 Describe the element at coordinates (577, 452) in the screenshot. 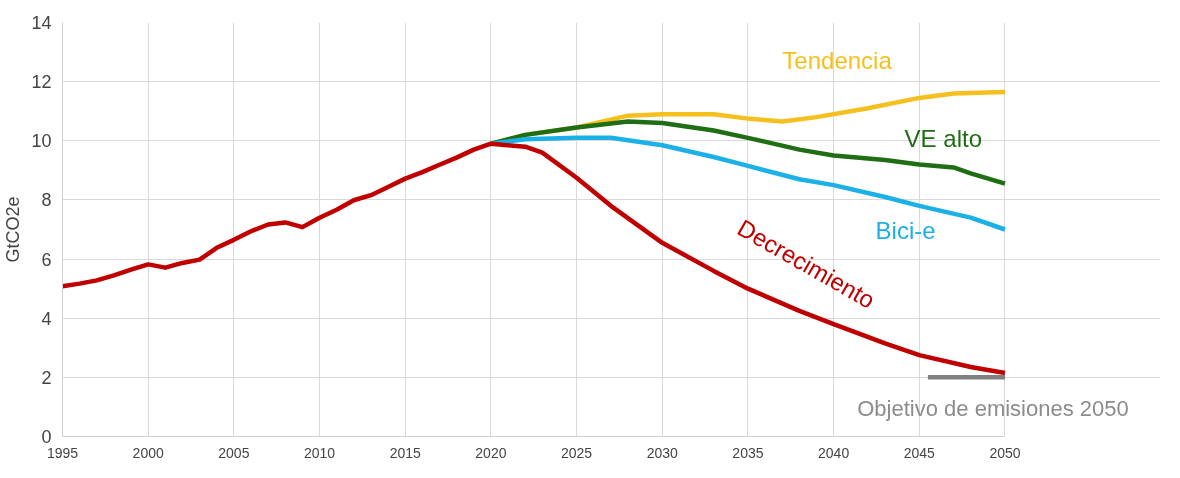

I see `x-tick-label: 2025` at that location.